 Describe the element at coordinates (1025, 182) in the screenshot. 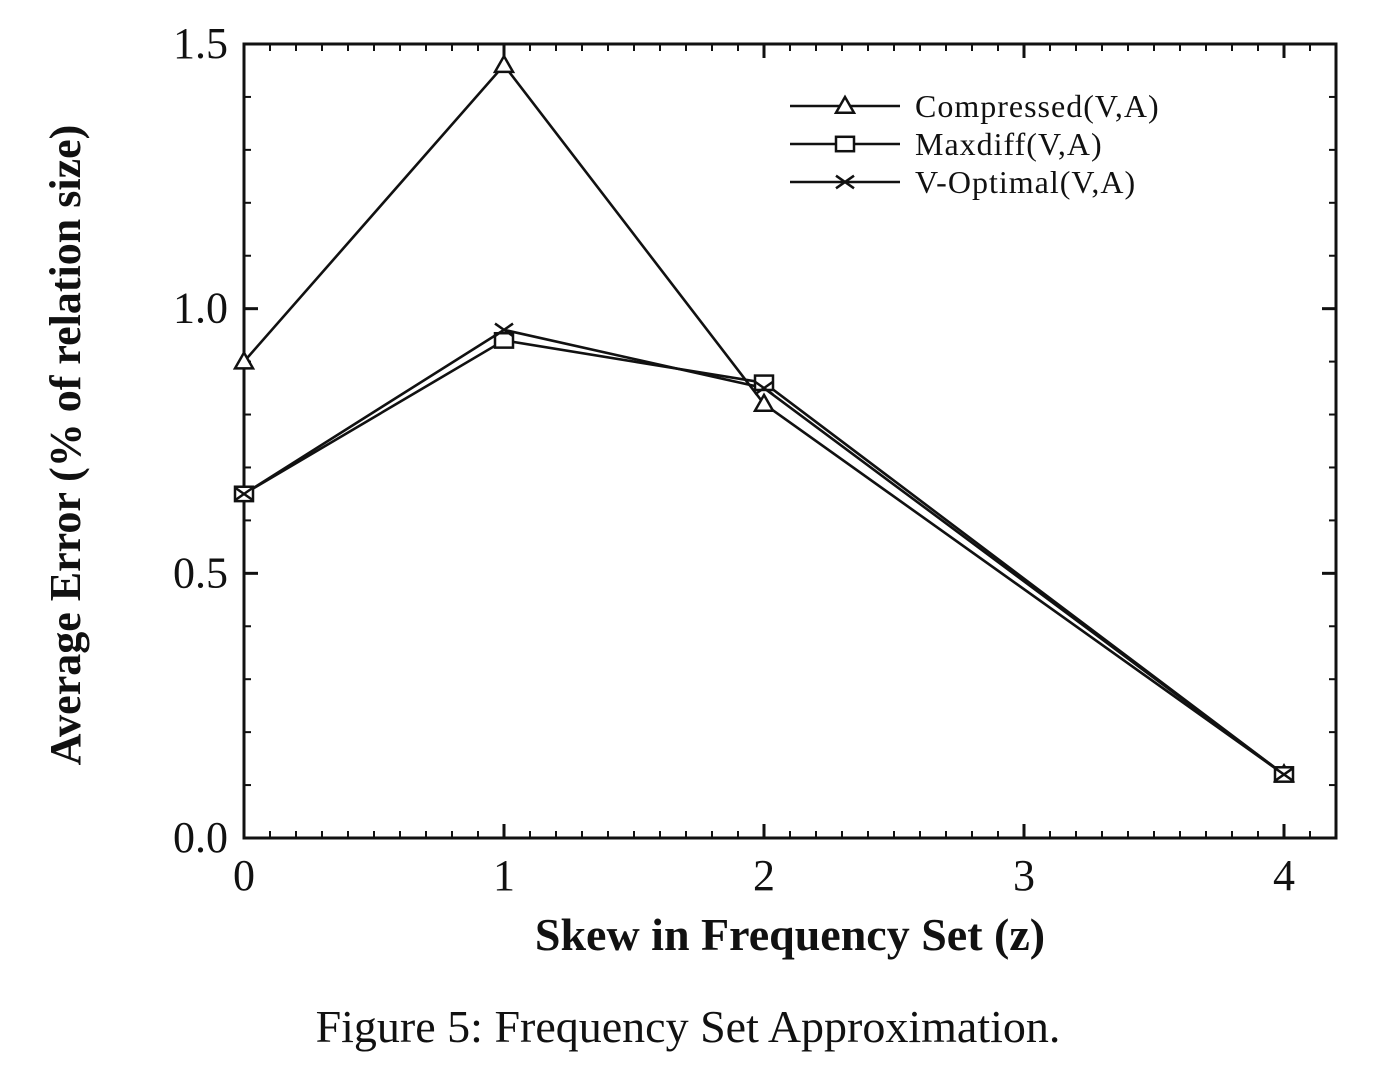

I see `legend-label: V-Optimal(V,A)` at that location.